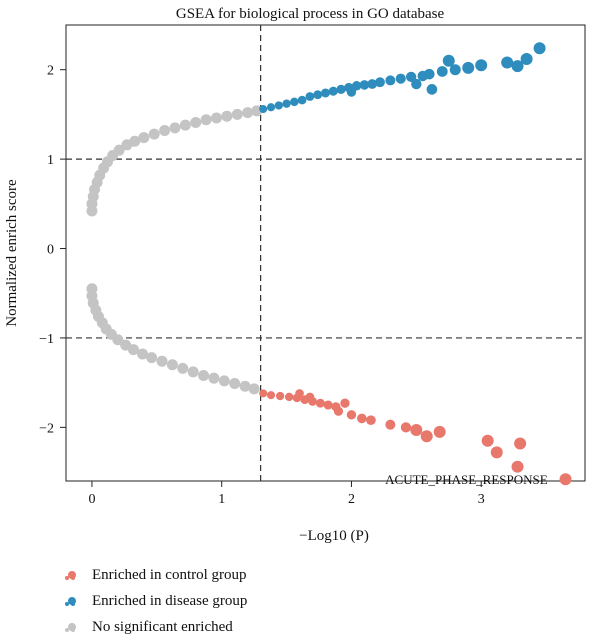 Image resolution: width=600 pixels, height=640 pixels. I want to click on y-tick-label-1: 1, so click(50, 160).